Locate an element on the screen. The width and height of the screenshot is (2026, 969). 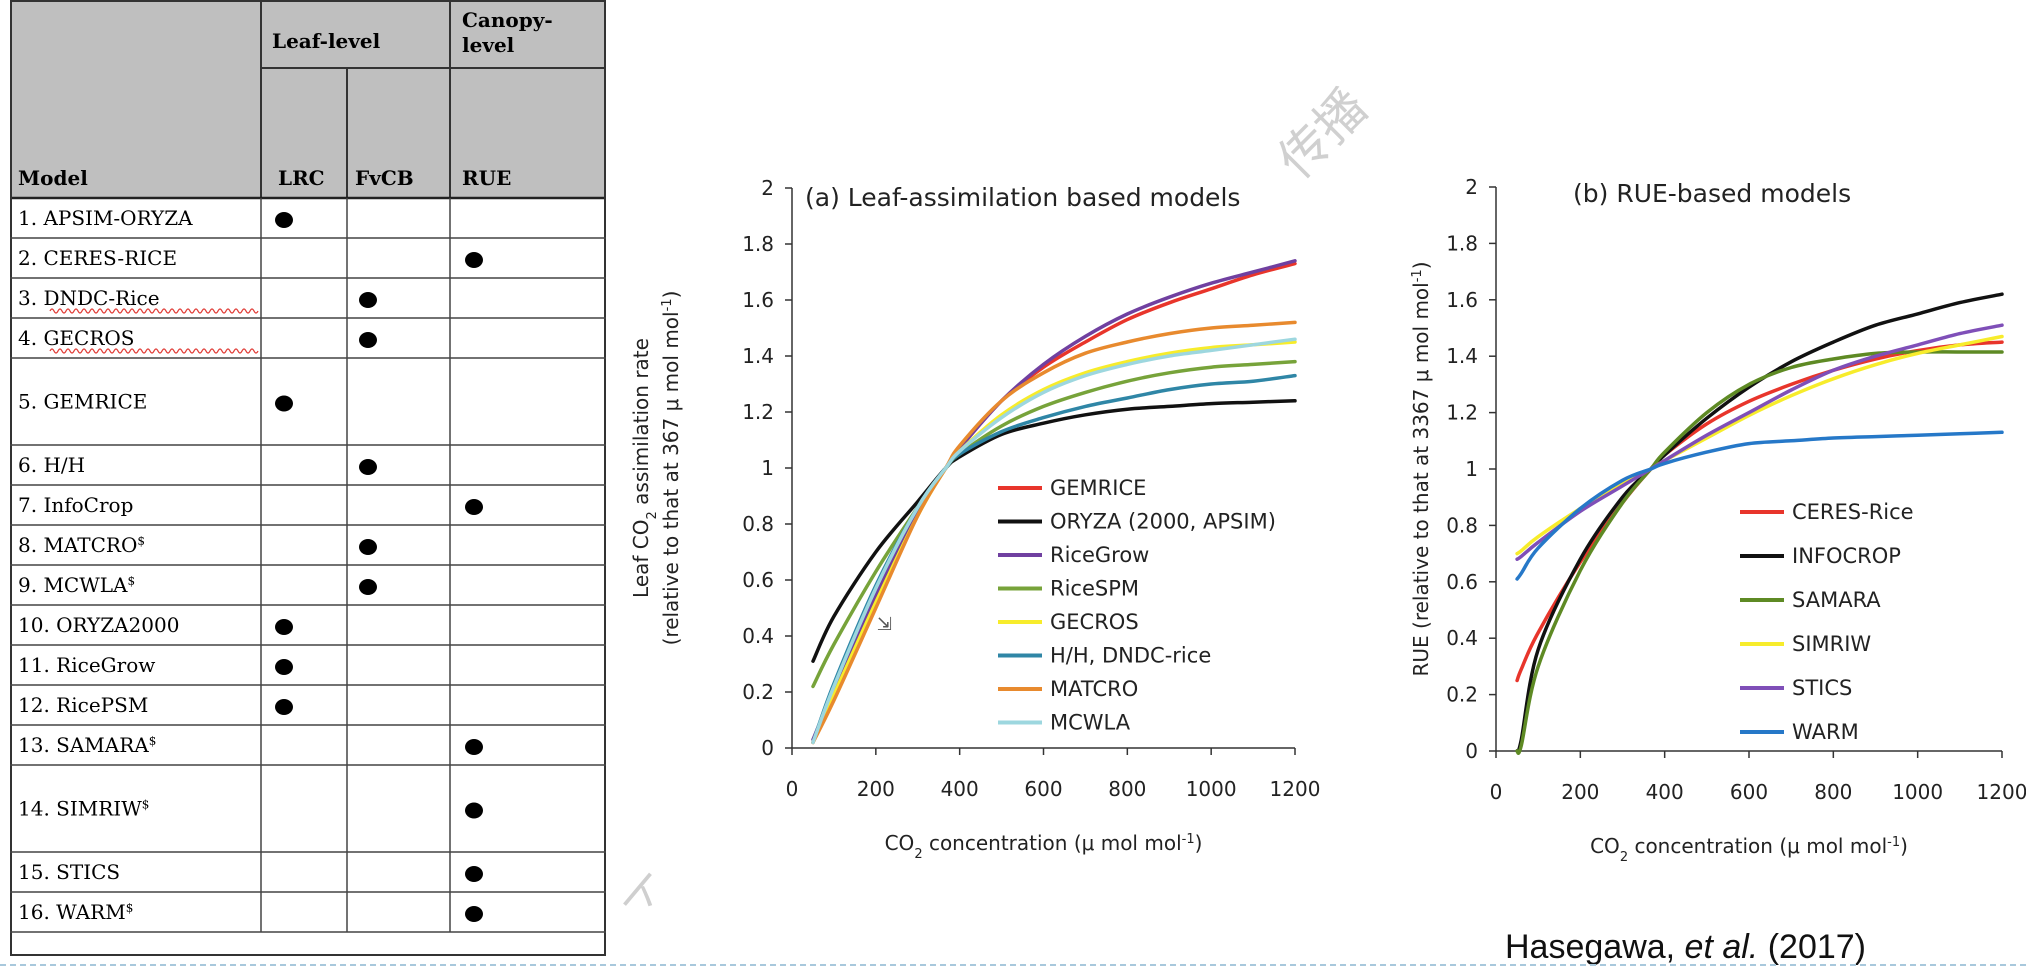
table-row: 8. MATCRO$ is located at coordinates (308, 545).